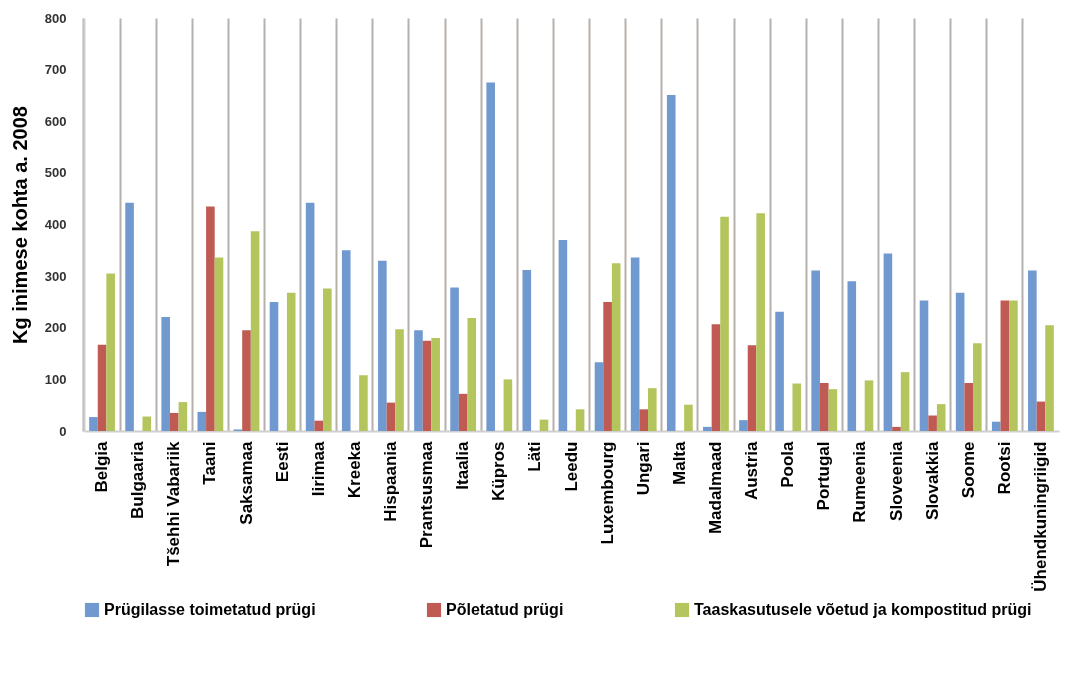  Describe the element at coordinates (390, 481) in the screenshot. I see `x-tick-label: Hispaania` at that location.